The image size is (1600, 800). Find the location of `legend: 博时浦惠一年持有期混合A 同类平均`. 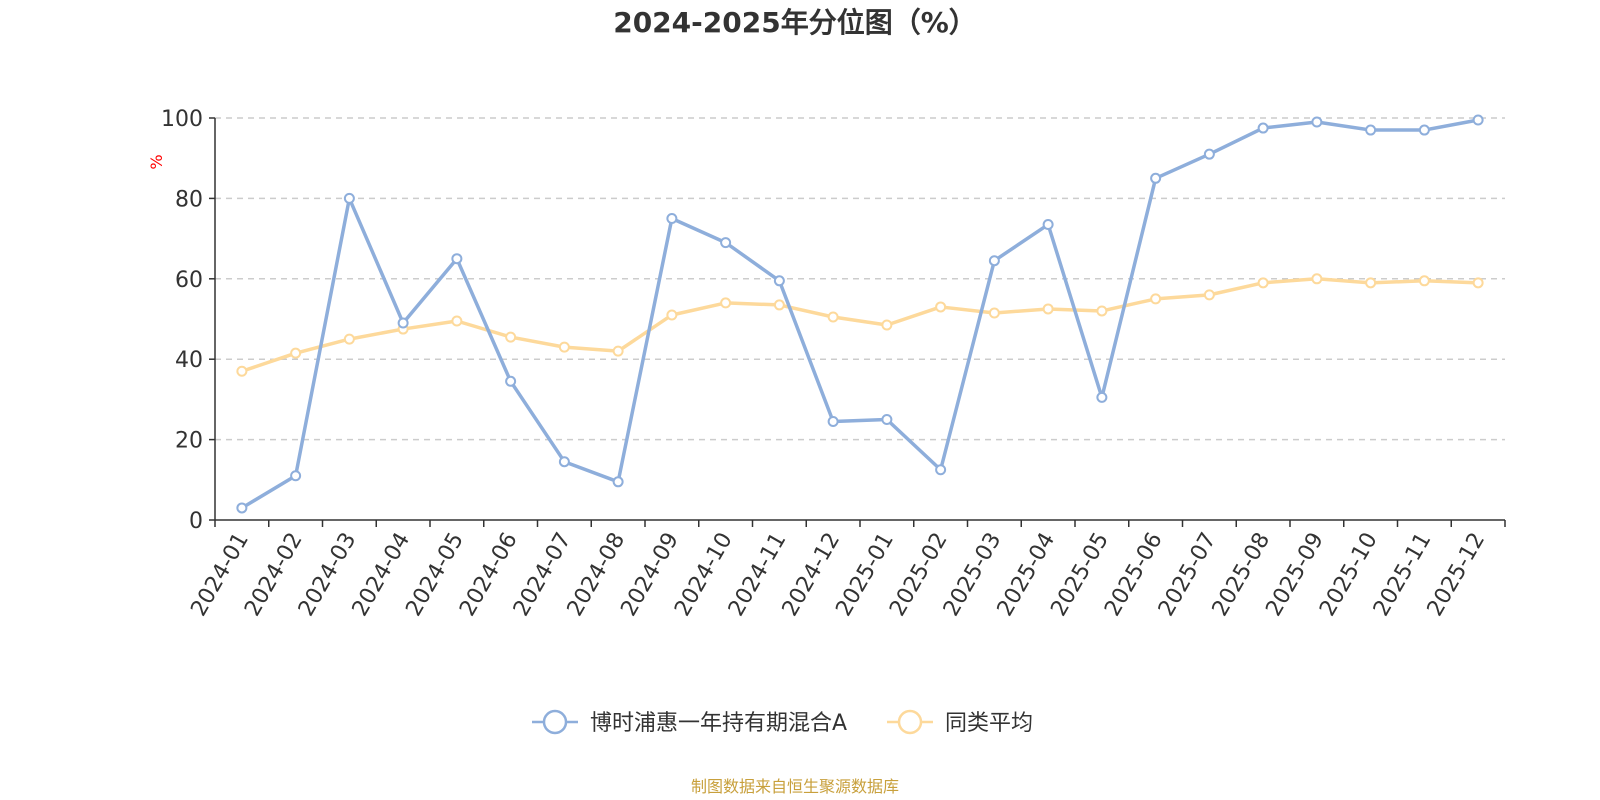

legend: 博时浦惠一年持有期混合A 同类平均 is located at coordinates (782, 723).